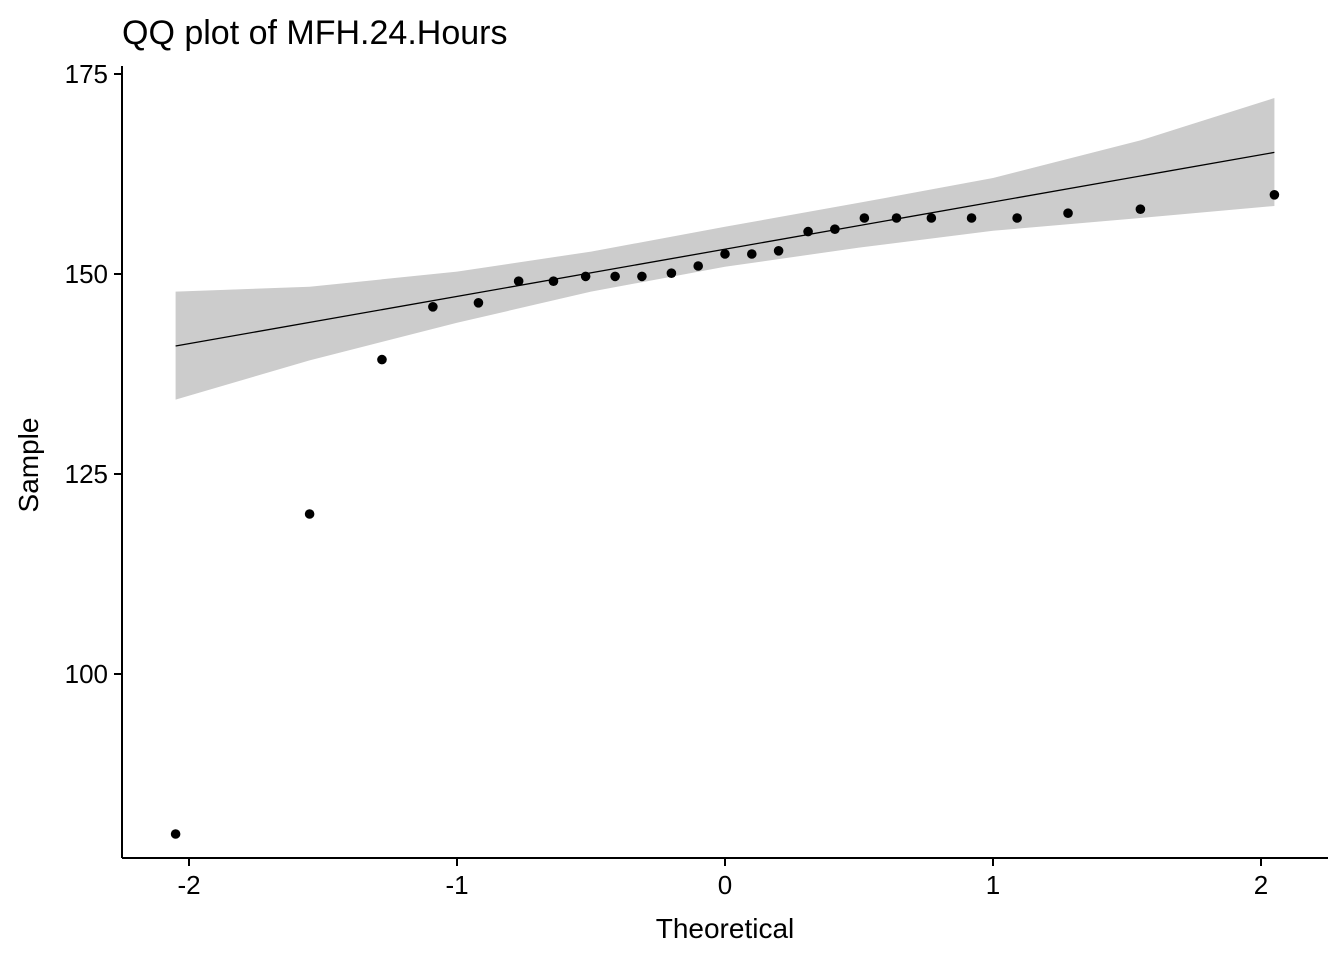 The width and height of the screenshot is (1344, 960). What do you see at coordinates (86, 474) in the screenshot?
I see `y-tick-label: 125` at bounding box center [86, 474].